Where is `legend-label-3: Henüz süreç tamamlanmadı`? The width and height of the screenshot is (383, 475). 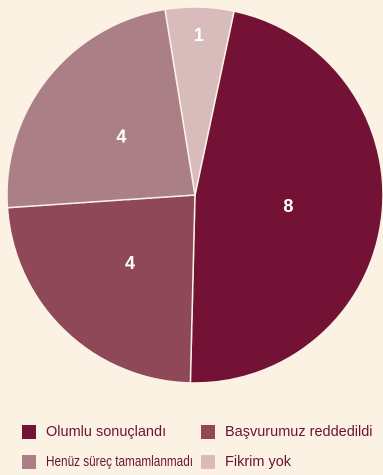 legend-label-3: Henüz süreç tamamlanmadı is located at coordinates (119, 462).